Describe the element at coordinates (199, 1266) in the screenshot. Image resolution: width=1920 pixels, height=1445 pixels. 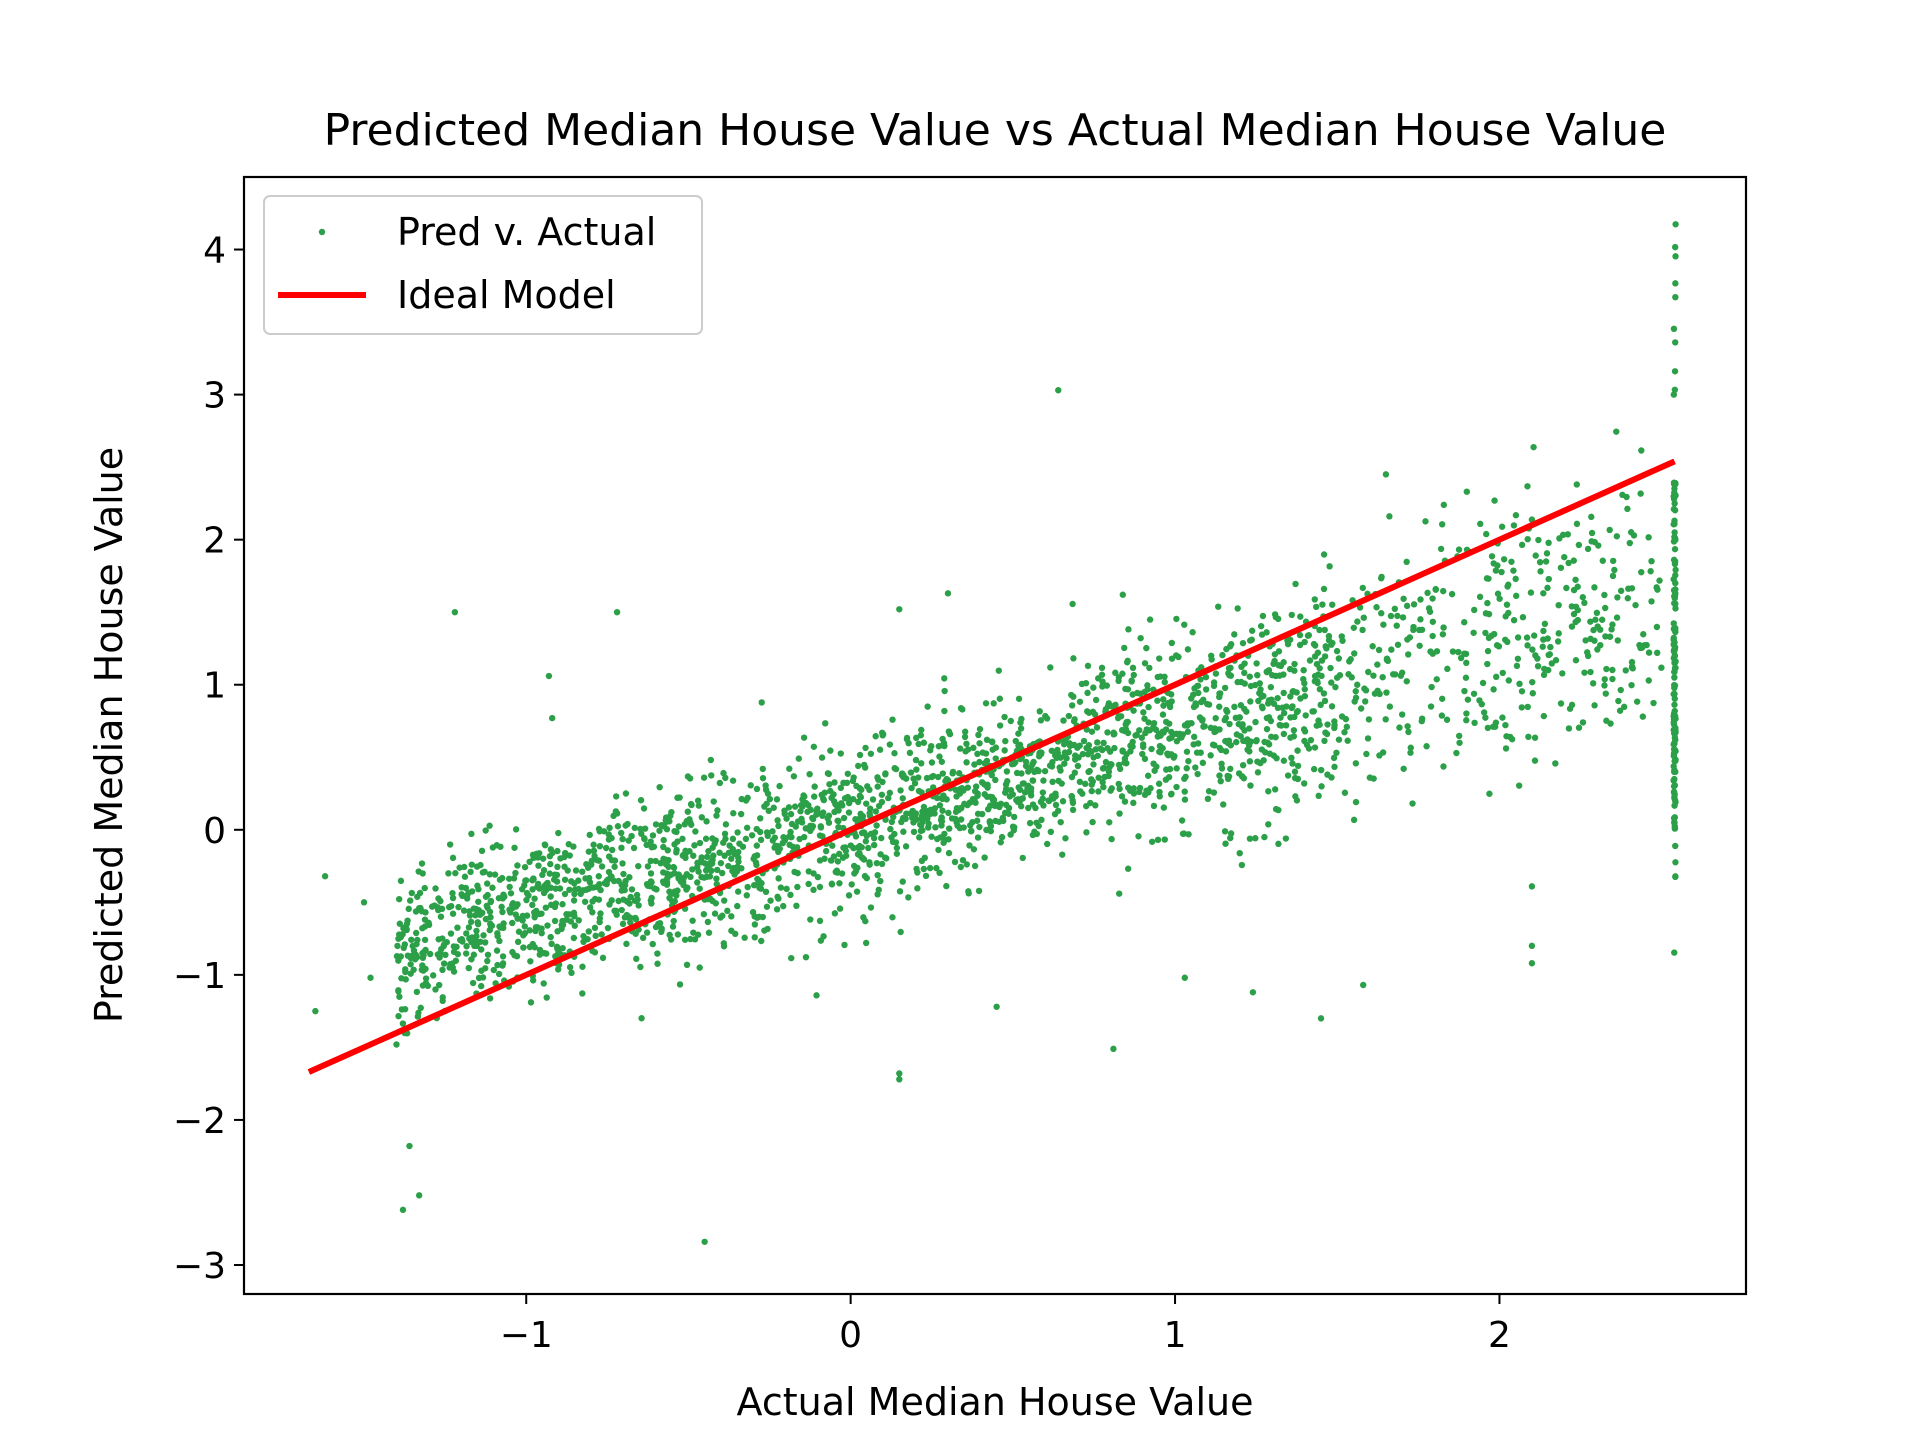
I see `y-tick-label: −3` at that location.